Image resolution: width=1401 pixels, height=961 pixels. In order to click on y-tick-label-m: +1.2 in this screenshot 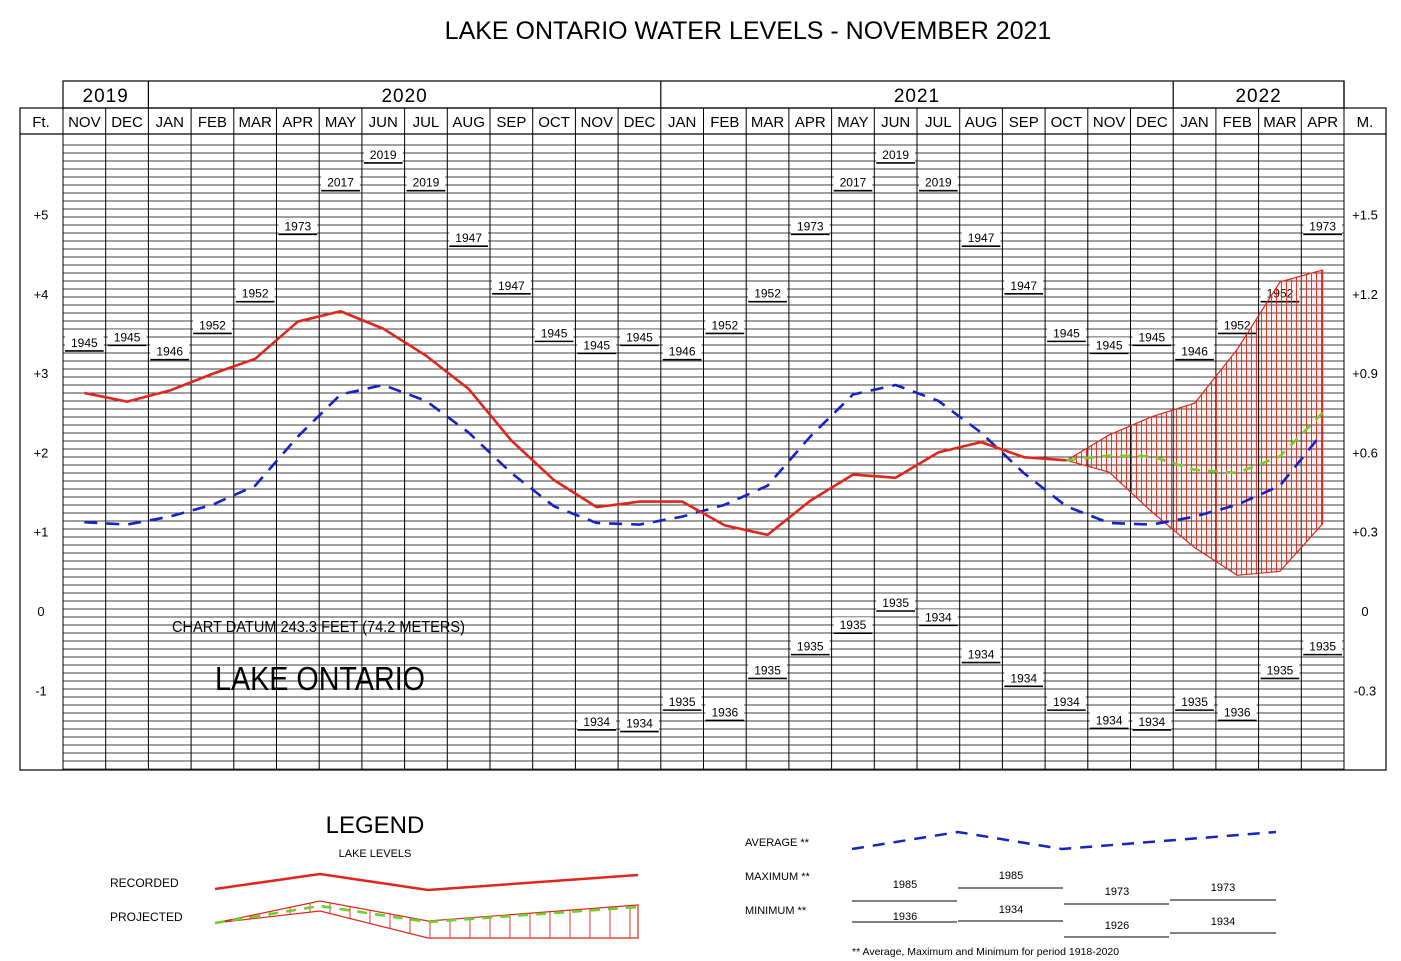, I will do `click(1365, 294)`.